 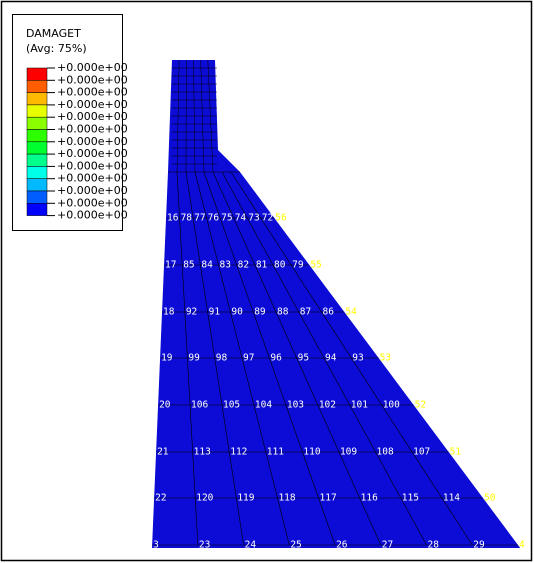 I want to click on node-label: 73, so click(x=253, y=218).